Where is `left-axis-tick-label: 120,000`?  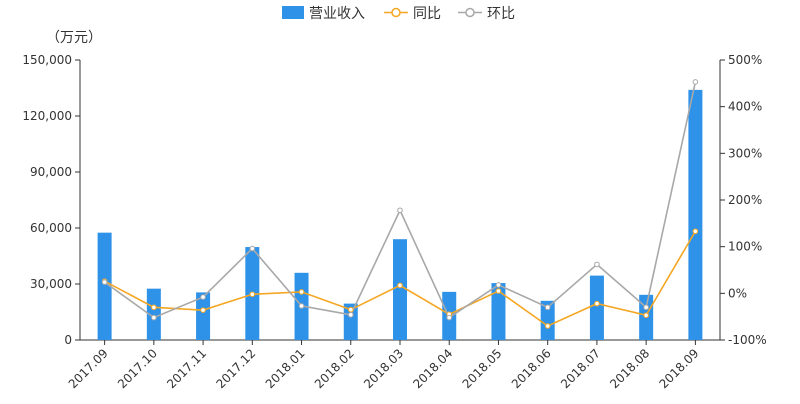
left-axis-tick-label: 120,000 is located at coordinates (47, 116).